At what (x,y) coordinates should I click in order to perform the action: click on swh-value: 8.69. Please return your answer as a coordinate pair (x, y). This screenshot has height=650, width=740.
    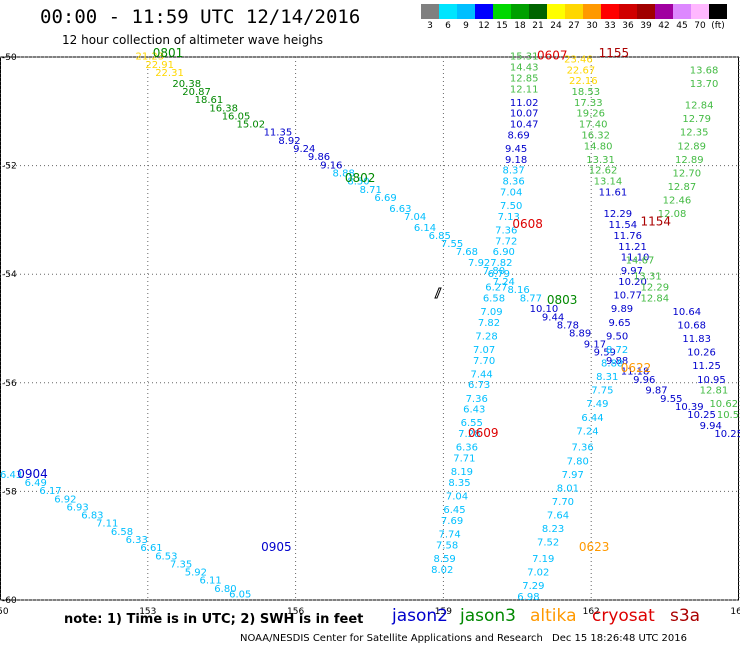
    Looking at the image, I should click on (518, 135).